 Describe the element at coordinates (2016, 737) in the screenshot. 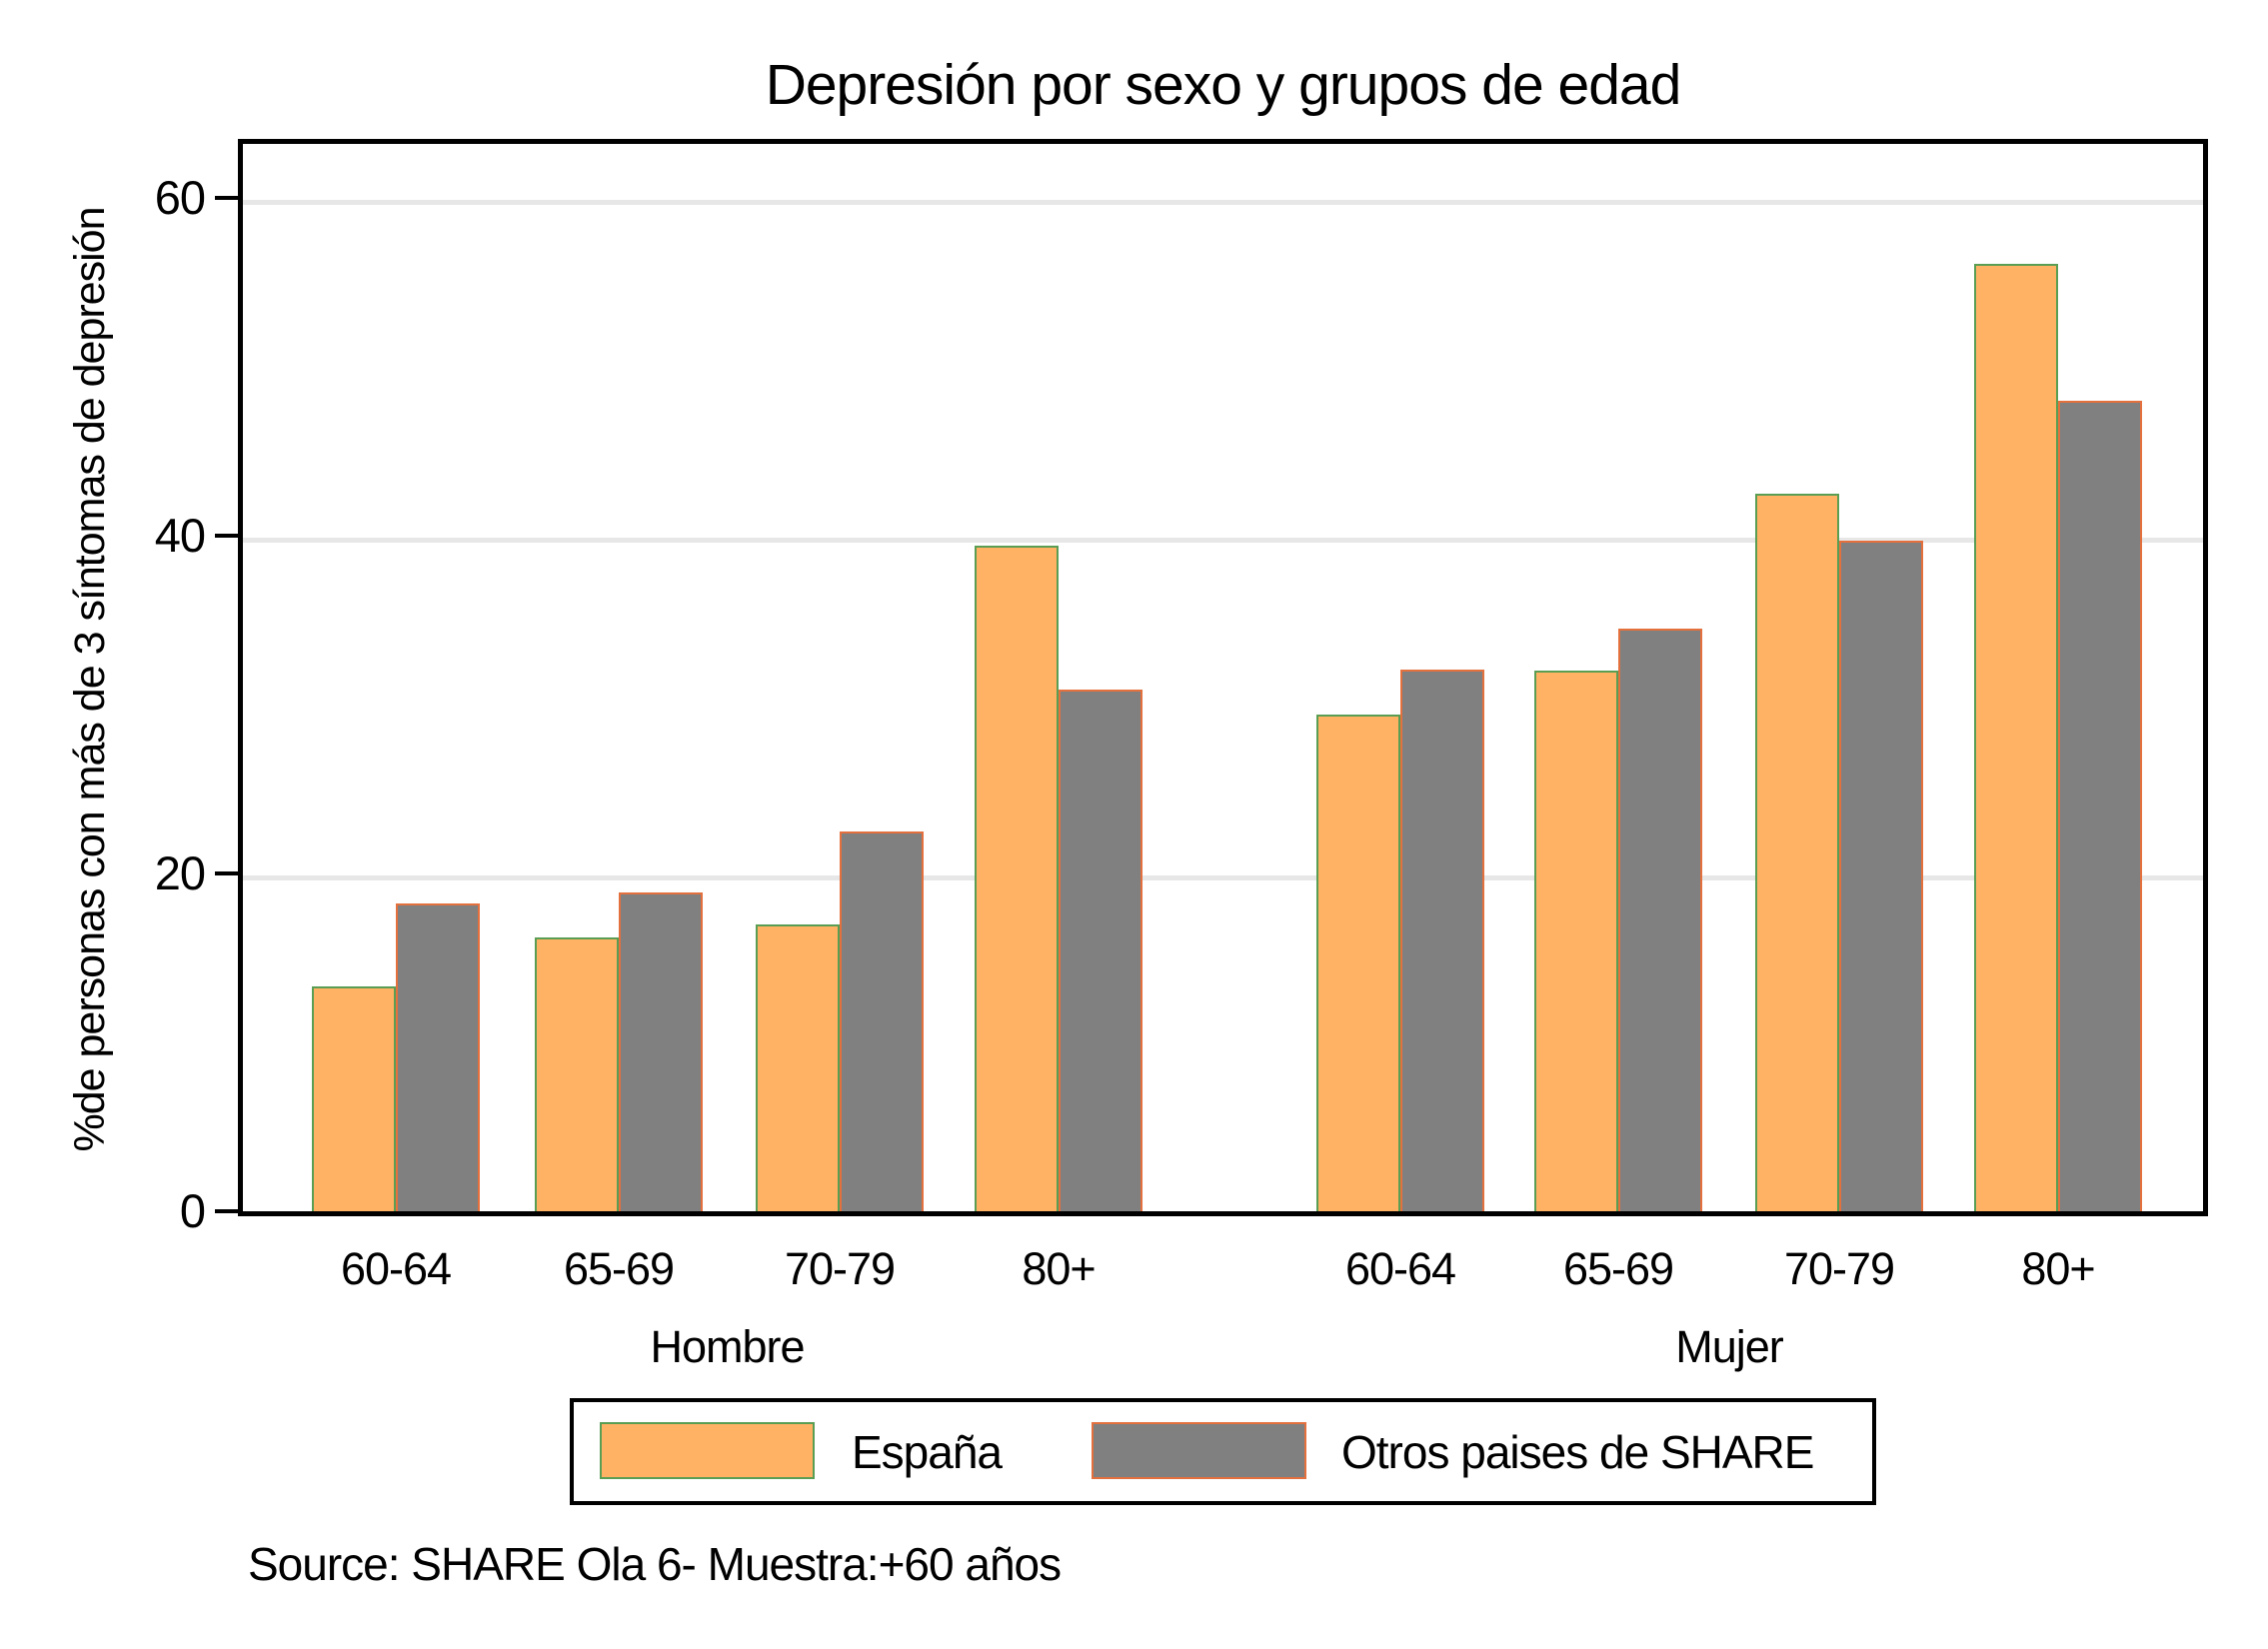

I see `bar-espana-mujer-80plus` at that location.